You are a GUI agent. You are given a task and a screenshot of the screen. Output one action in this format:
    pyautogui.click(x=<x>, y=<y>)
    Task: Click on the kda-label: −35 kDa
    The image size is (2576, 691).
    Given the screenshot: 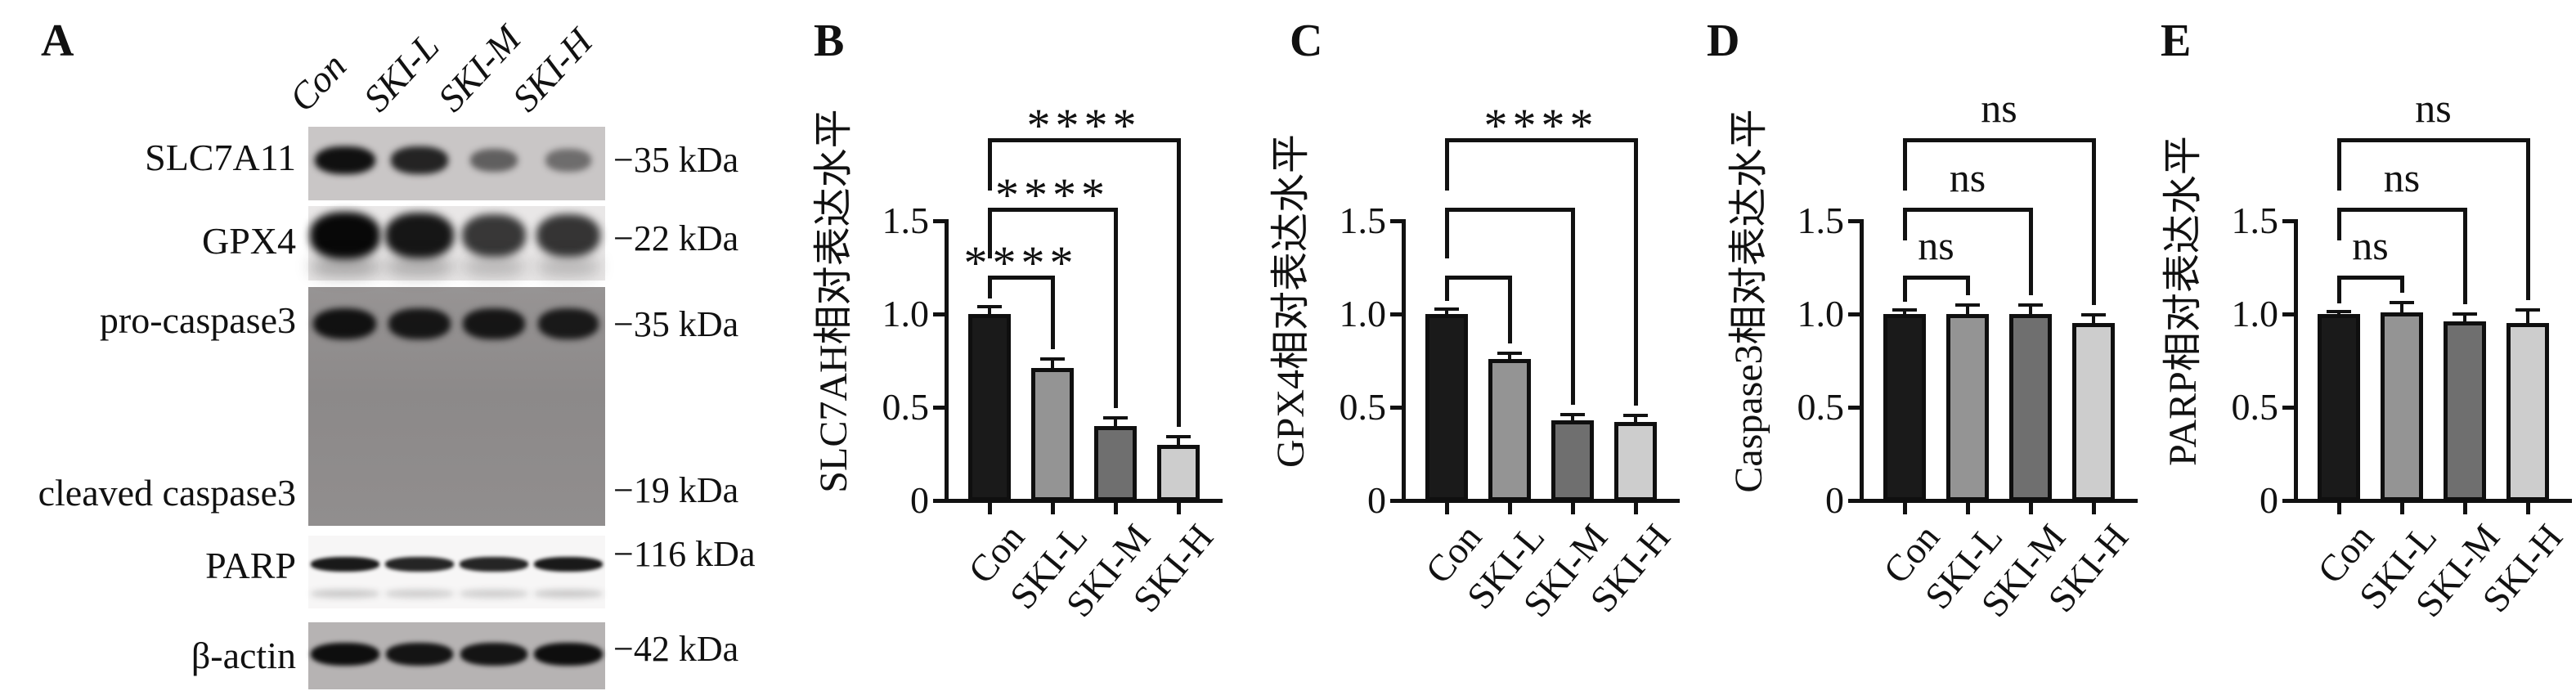 What is the action you would take?
    pyautogui.click(x=676, y=160)
    